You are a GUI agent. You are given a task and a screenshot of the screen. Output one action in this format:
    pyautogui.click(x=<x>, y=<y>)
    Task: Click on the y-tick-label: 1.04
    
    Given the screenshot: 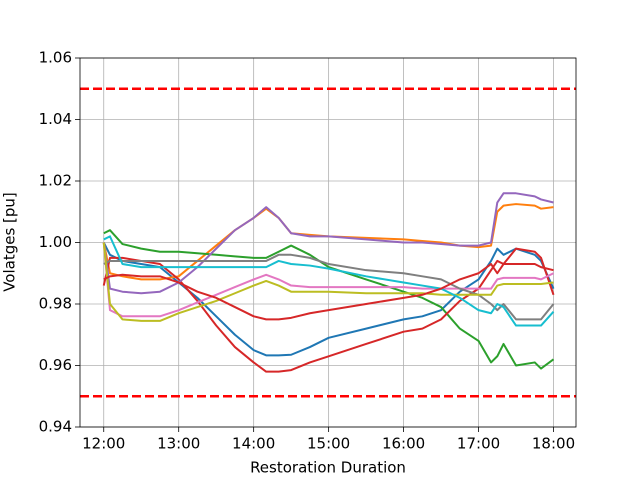 What is the action you would take?
    pyautogui.click(x=55, y=119)
    